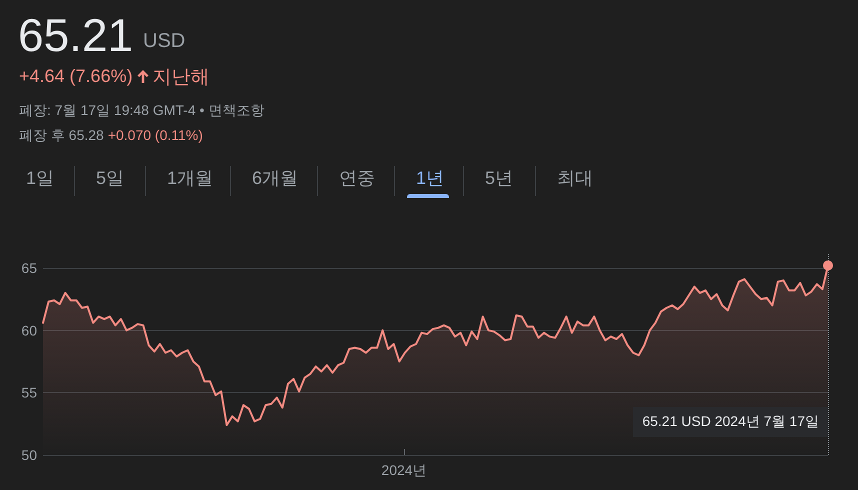 Image resolution: width=858 pixels, height=490 pixels. Describe the element at coordinates (29, 268) in the screenshot. I see `y-tick-label: 65` at that location.